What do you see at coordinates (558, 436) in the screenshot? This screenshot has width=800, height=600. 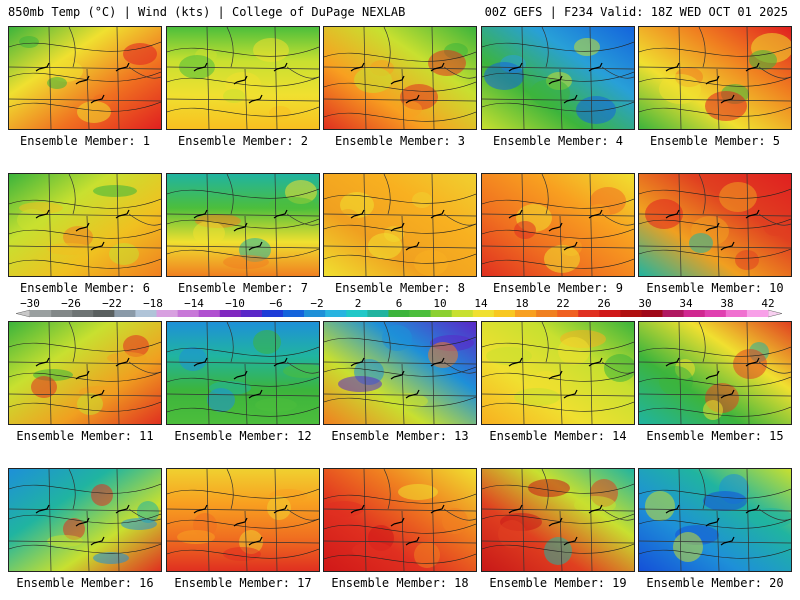 I see `ensemble-member-label: Ensemble Member: 14` at bounding box center [558, 436].